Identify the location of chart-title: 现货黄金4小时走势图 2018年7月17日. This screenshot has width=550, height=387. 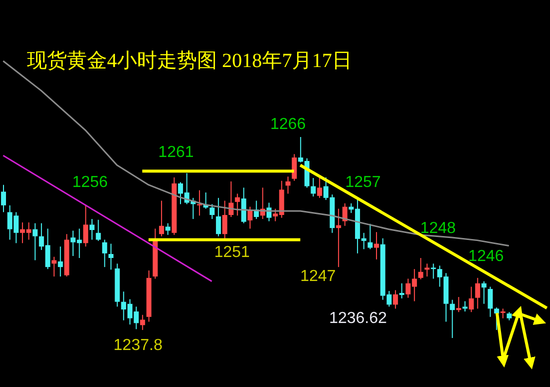
(189, 61).